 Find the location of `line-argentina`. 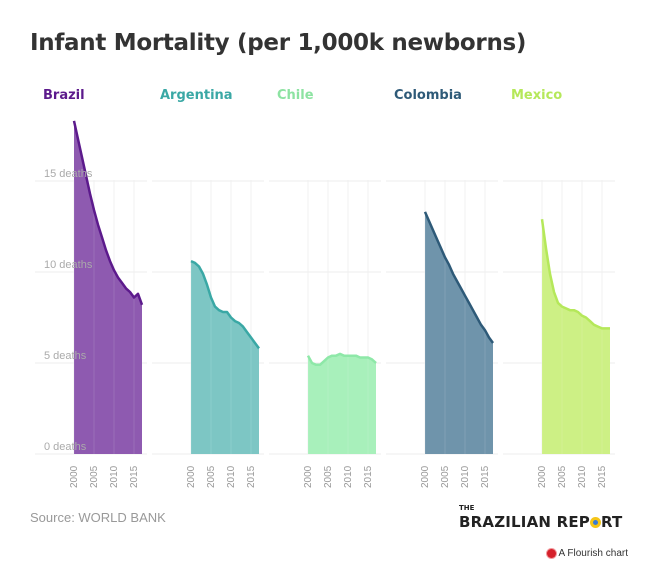

line-argentina is located at coordinates (225, 304).